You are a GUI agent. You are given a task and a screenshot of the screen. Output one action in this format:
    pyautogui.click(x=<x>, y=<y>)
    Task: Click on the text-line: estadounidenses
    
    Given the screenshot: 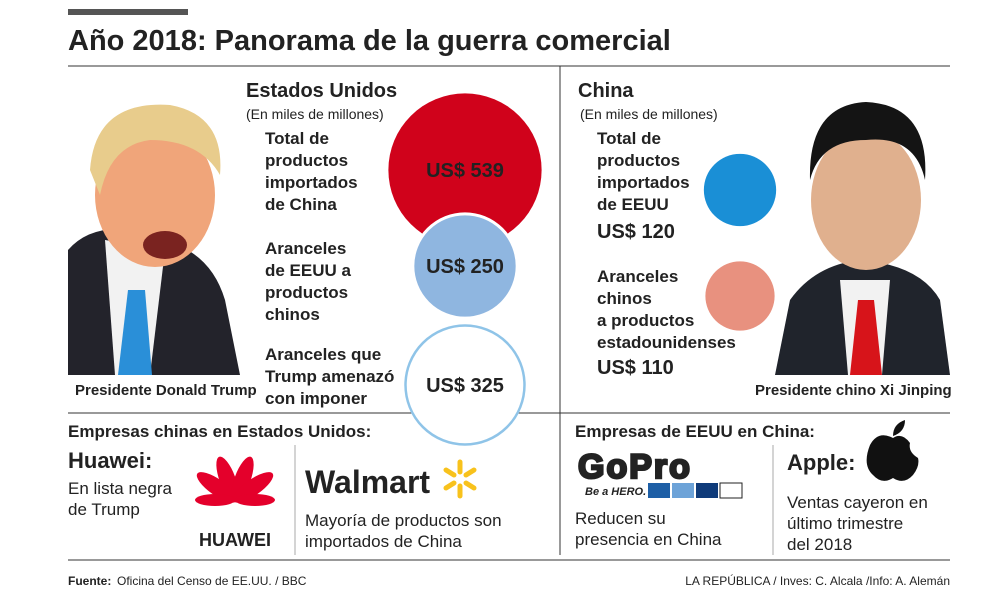 What is the action you would take?
    pyautogui.click(x=666, y=342)
    